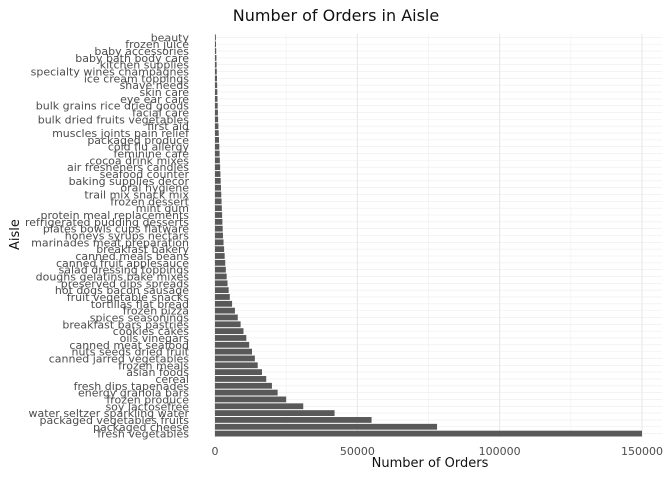 The width and height of the screenshot is (672, 480). I want to click on y-tick-label: shave needs, so click(155, 85).